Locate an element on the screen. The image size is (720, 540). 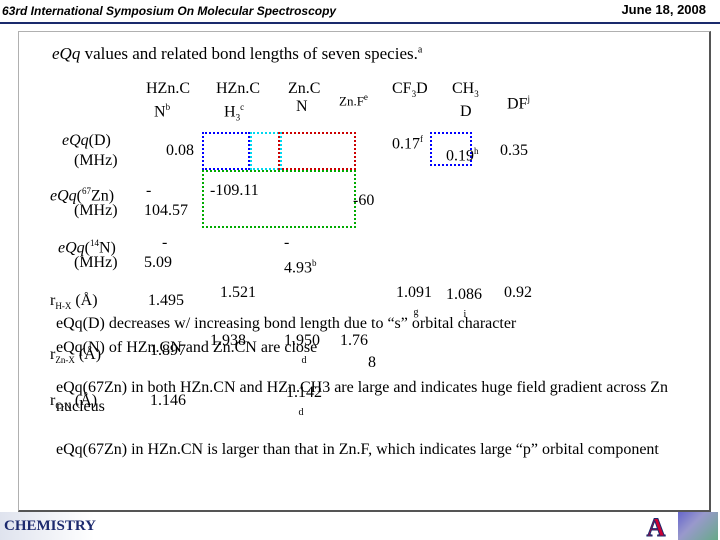
cell-rznx-znf-digit: 8 is located at coordinates (372, 362).